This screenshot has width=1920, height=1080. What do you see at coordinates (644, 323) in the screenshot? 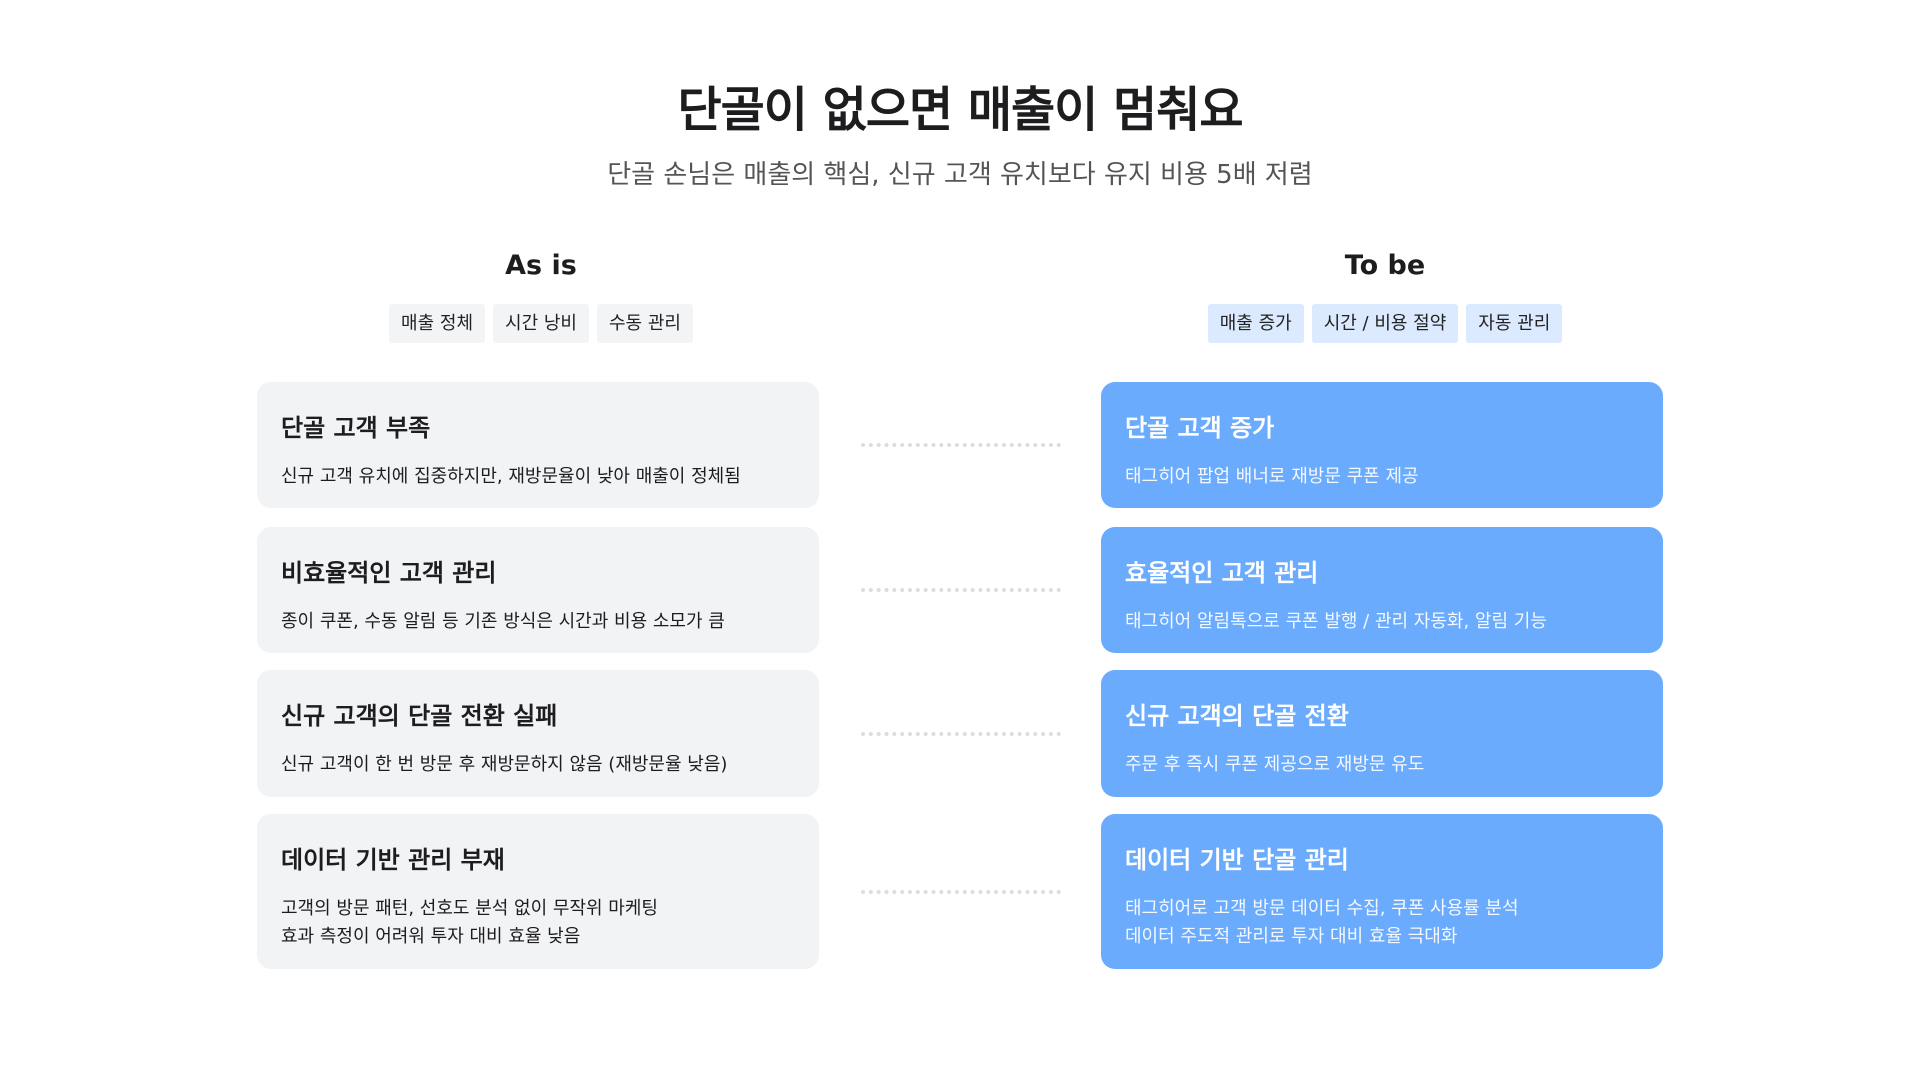
I see `tag: 수동 관리` at bounding box center [644, 323].